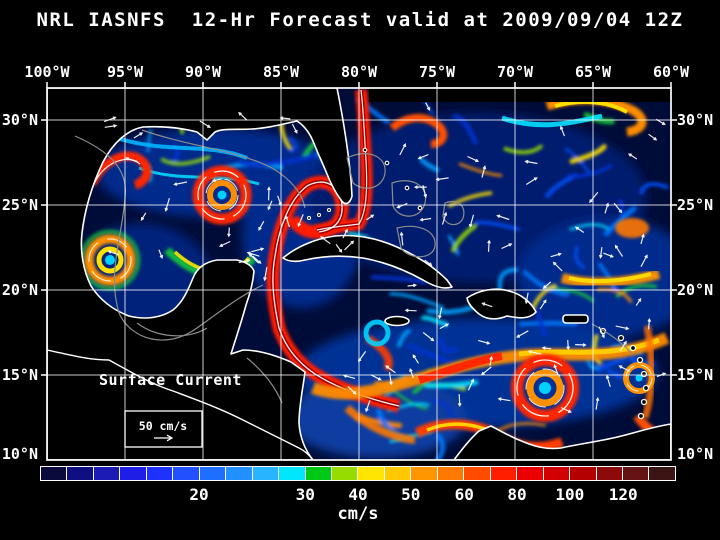  Describe the element at coordinates (358, 514) in the screenshot. I see `colorbar-units: cm/s` at that location.